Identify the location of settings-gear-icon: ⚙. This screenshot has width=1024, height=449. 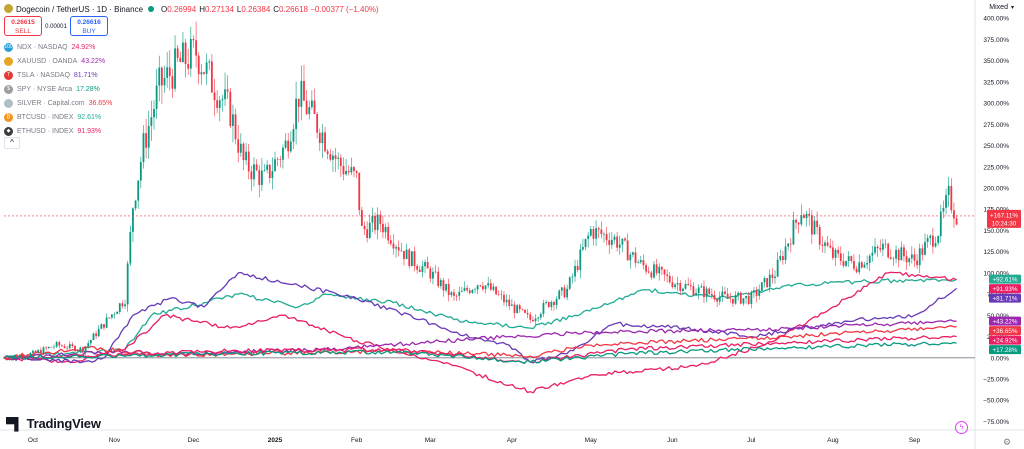
(1007, 442).